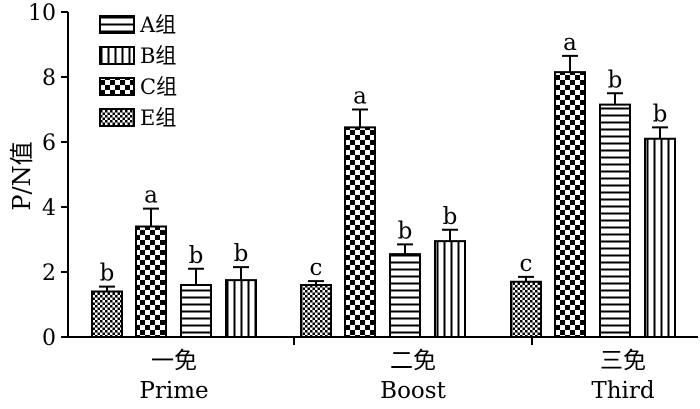 This screenshot has width=700, height=409. I want to click on y-axis-title: P/N值, so click(22, 175).